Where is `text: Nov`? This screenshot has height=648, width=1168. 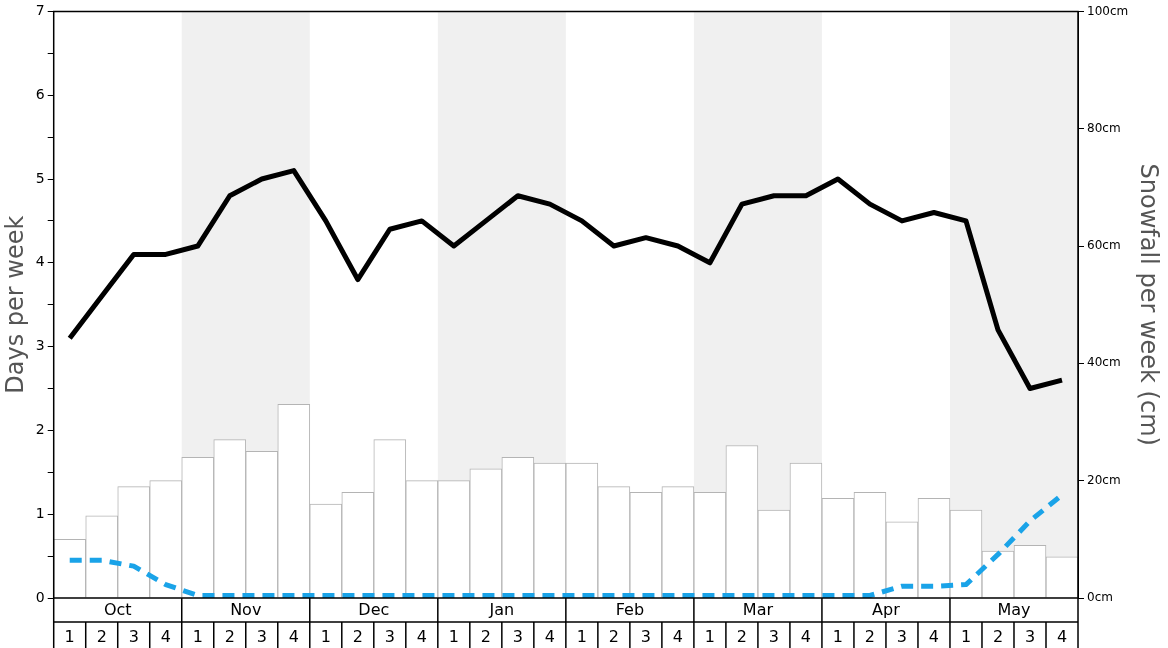
text: Nov is located at coordinates (246, 610).